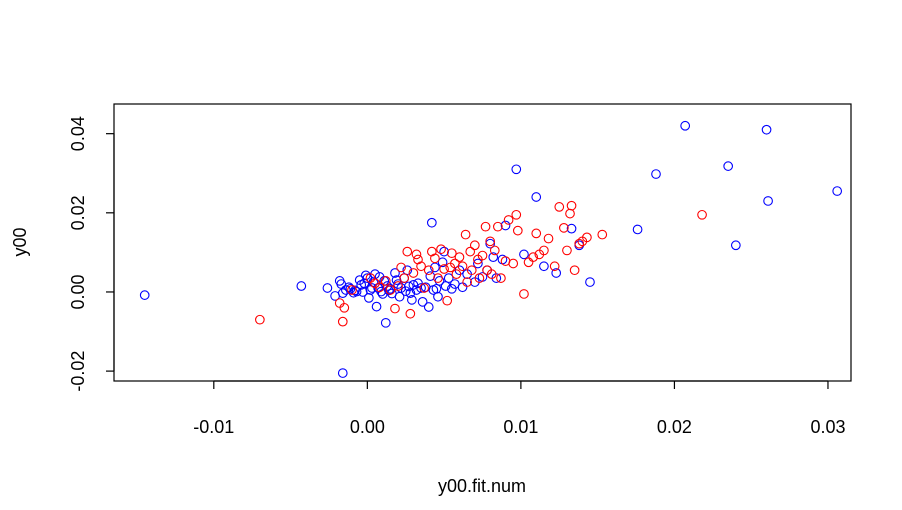 The height and width of the screenshot is (510, 902). Describe the element at coordinates (674, 427) in the screenshot. I see `x-tick-label: 0.02` at that location.